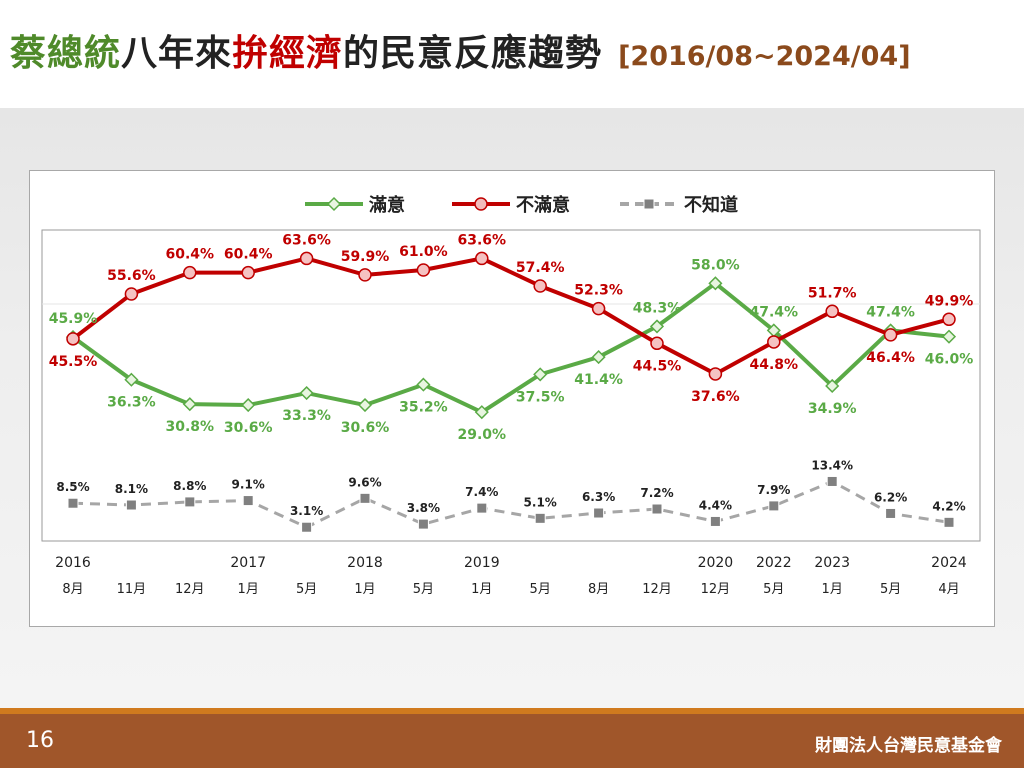  Describe the element at coordinates (190, 427) in the screenshot. I see `data-label-satisfied: 30.8%` at that location.